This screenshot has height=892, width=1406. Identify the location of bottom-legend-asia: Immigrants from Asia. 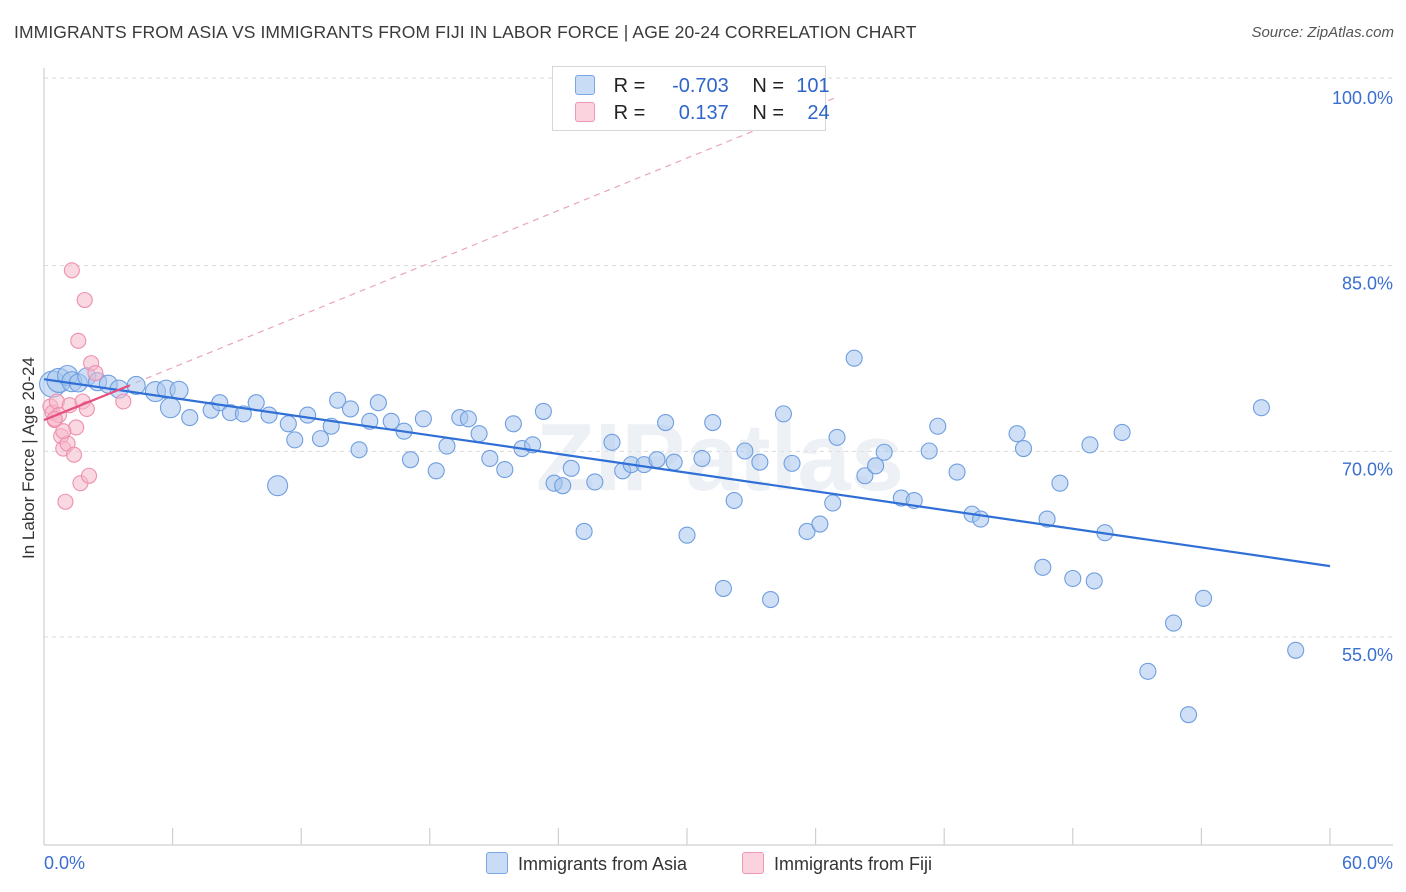
(586, 863).